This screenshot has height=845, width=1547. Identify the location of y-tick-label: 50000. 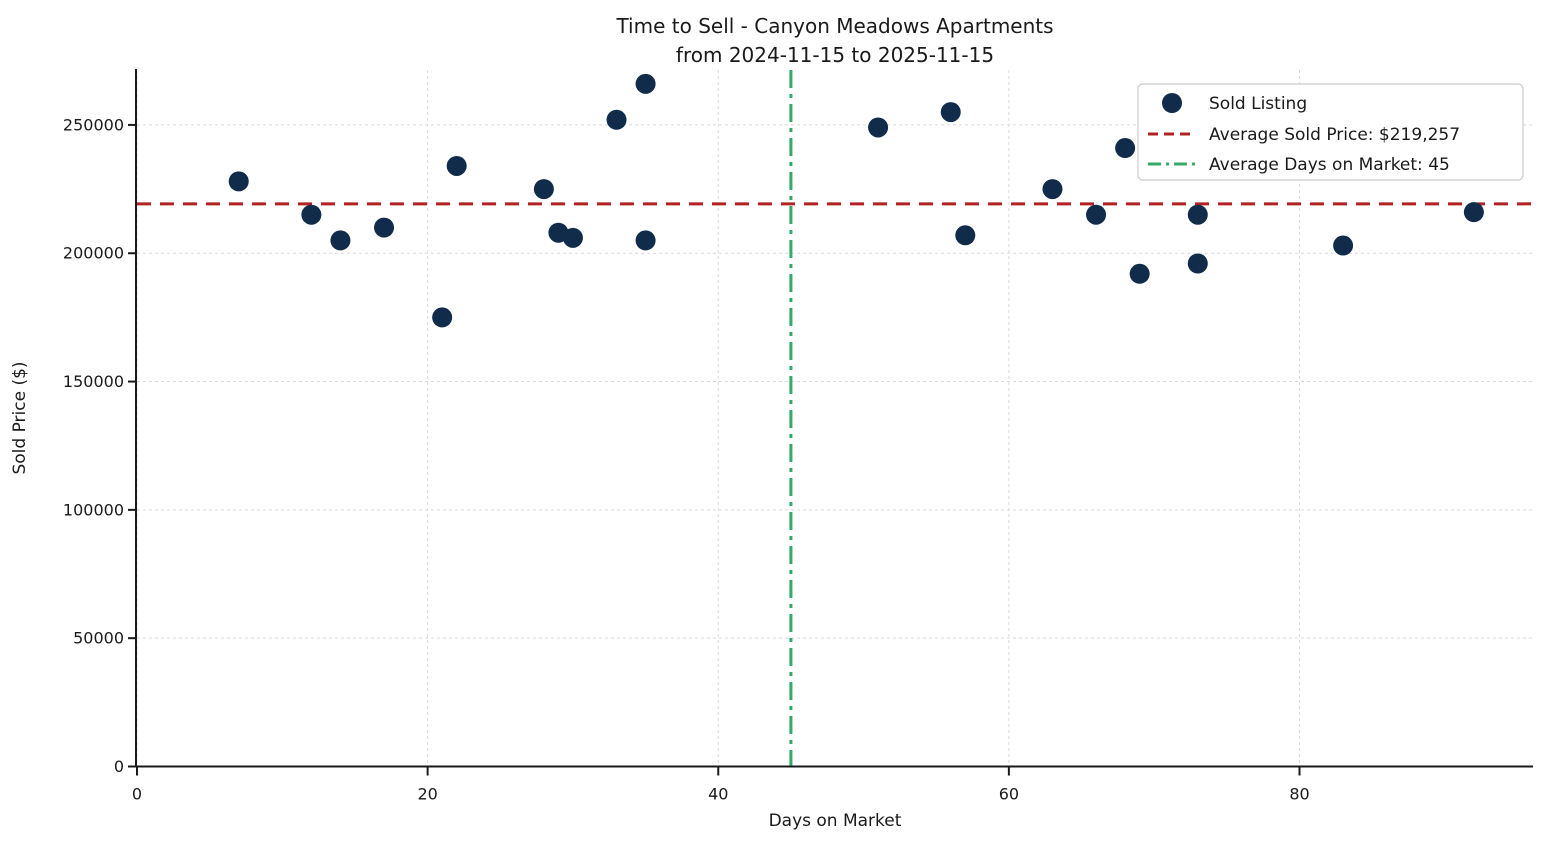
(98, 638).